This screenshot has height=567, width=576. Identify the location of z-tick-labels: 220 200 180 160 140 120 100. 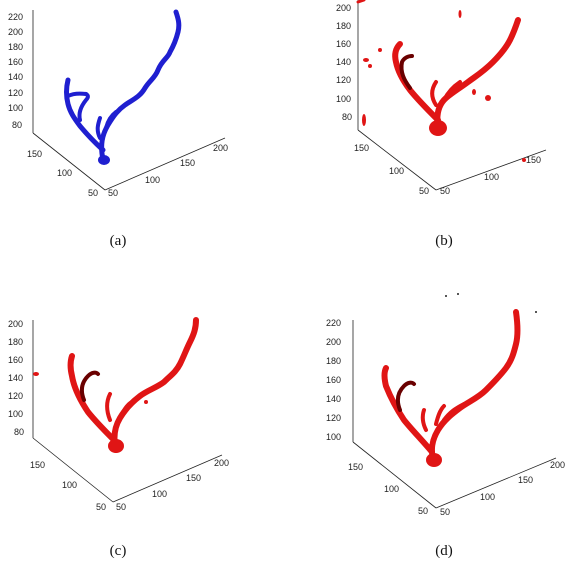
(333, 380).